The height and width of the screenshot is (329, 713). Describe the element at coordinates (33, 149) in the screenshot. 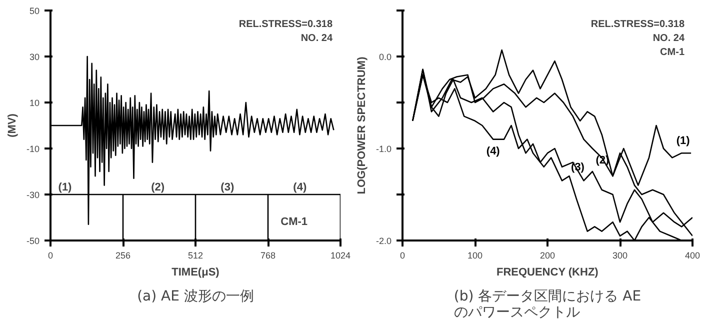

I see `y-tick-label: -10` at that location.